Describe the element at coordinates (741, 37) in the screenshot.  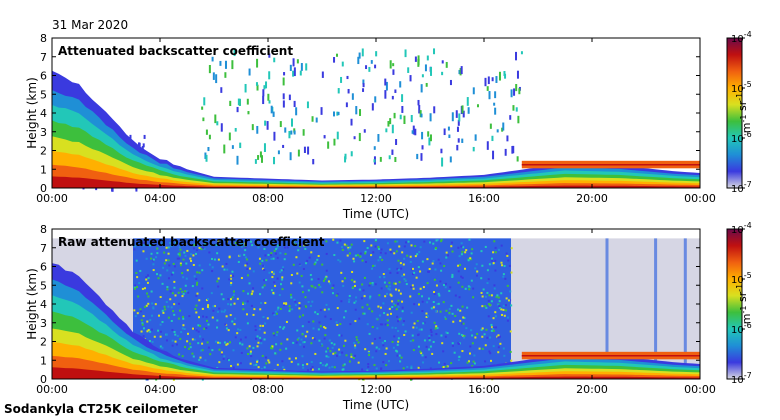
I see `colorbar-tick-label: 10-4` at that location.